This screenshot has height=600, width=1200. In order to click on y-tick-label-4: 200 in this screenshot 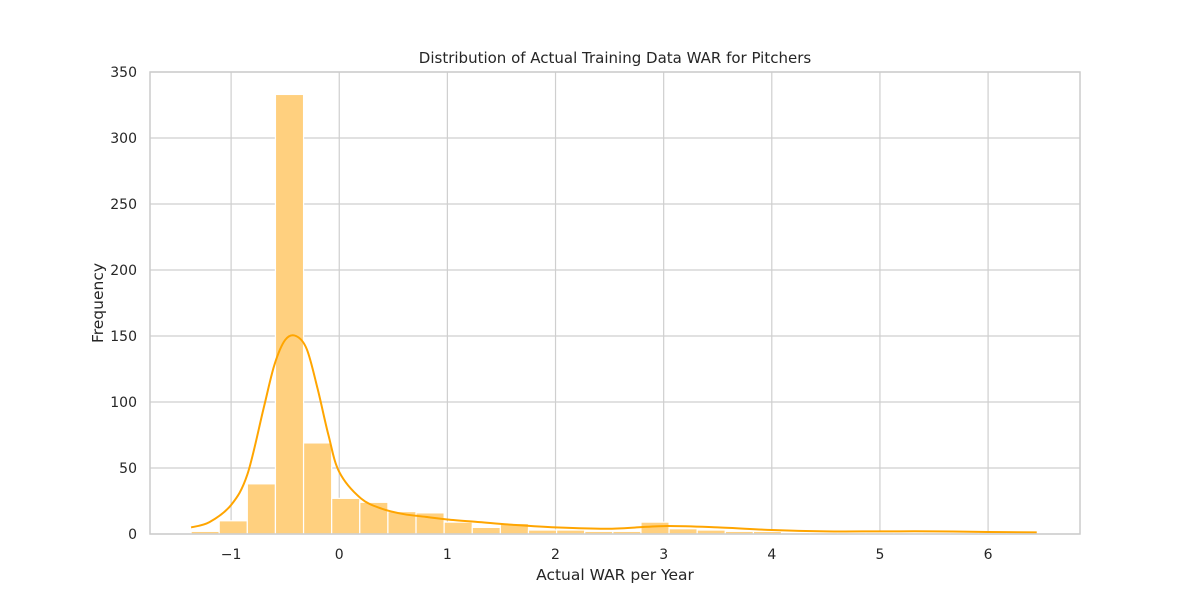, I will do `click(123, 271)`.